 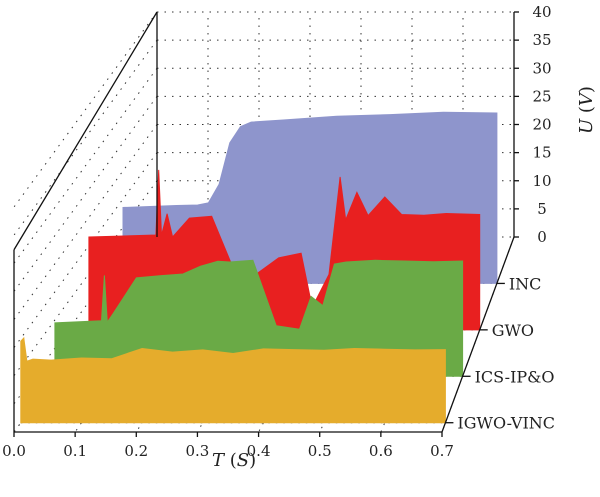 What do you see at coordinates (525, 283) in the screenshot?
I see `series-label: INC` at bounding box center [525, 283].